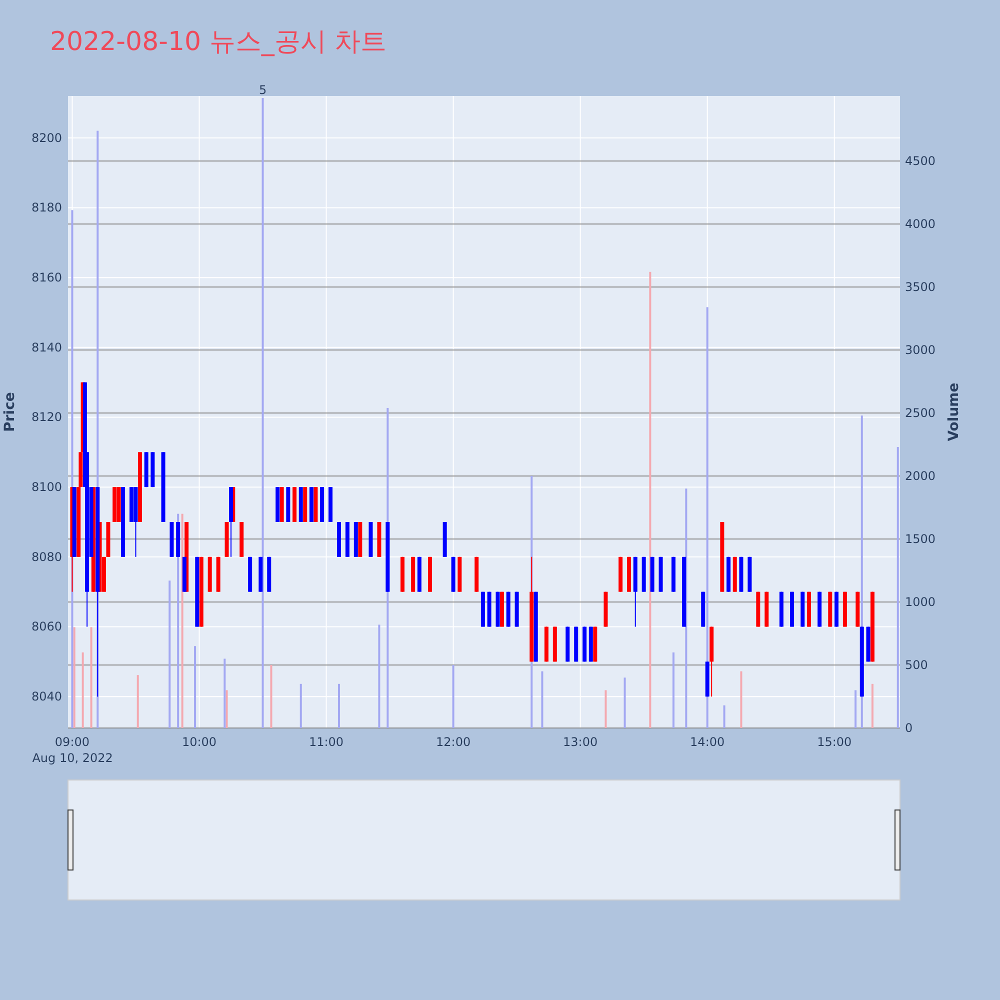 The height and width of the screenshot is (1000, 1000). What do you see at coordinates (46, 417) in the screenshot?
I see `y-tick-label: 8120` at bounding box center [46, 417].